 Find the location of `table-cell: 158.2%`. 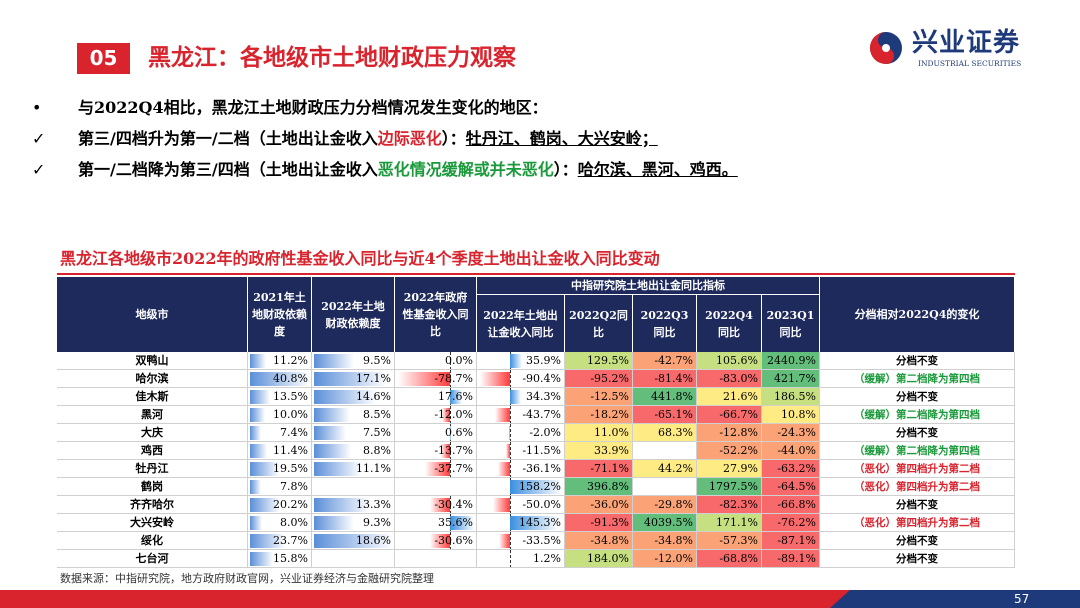

table-cell: 158.2% is located at coordinates (521, 487).